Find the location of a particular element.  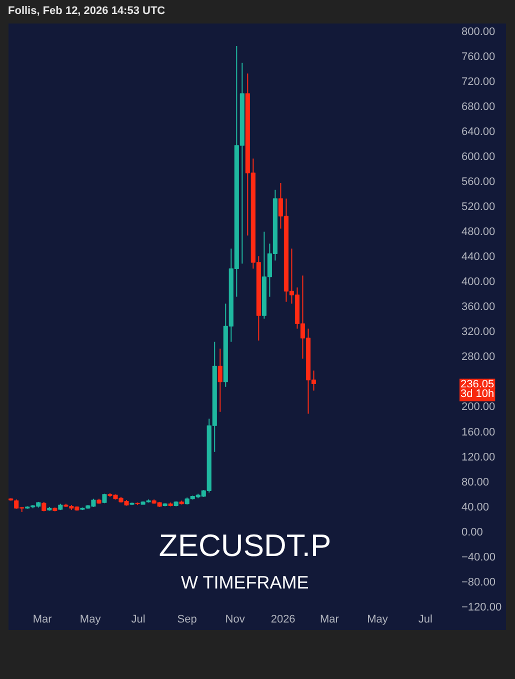

y-tick-label: 80.00 is located at coordinates (476, 482).